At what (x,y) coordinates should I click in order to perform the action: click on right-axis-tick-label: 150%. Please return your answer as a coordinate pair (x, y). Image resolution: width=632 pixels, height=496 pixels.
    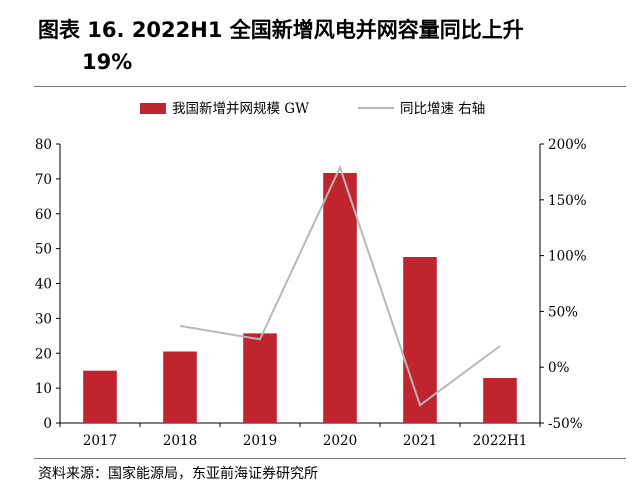
    Looking at the image, I should click on (567, 201).